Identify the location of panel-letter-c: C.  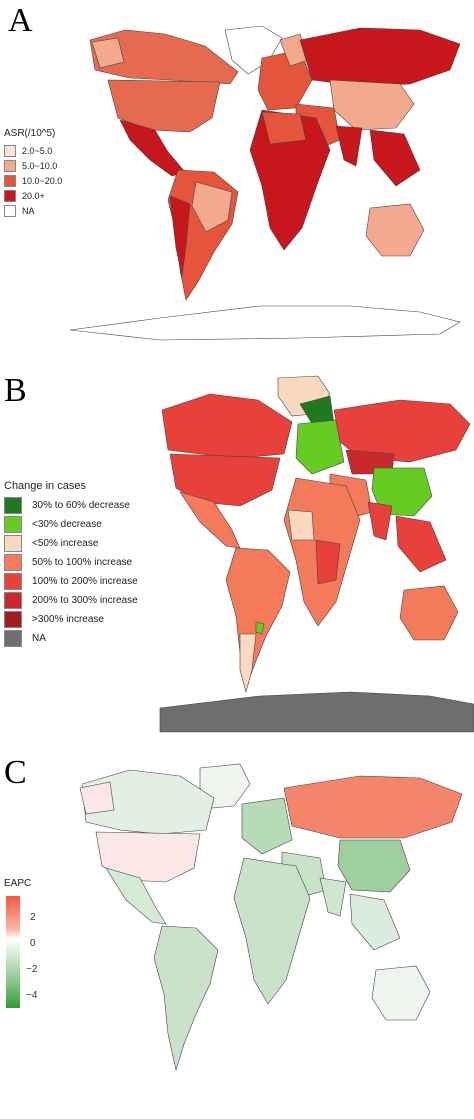
(15, 772).